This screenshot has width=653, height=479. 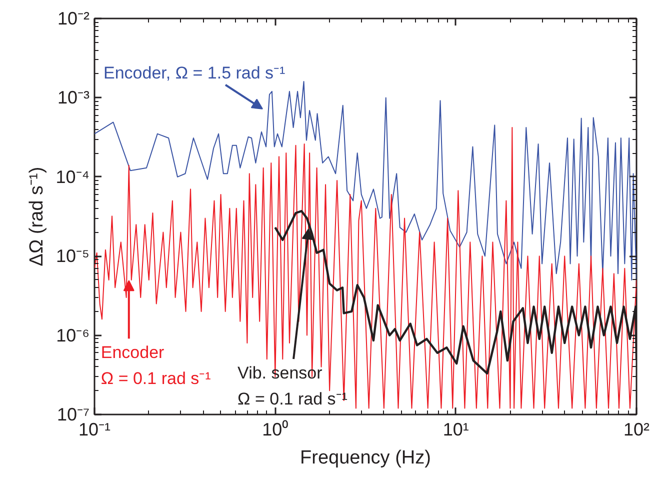 I want to click on x-axis-title: Frequency (Hz), so click(x=365, y=458).